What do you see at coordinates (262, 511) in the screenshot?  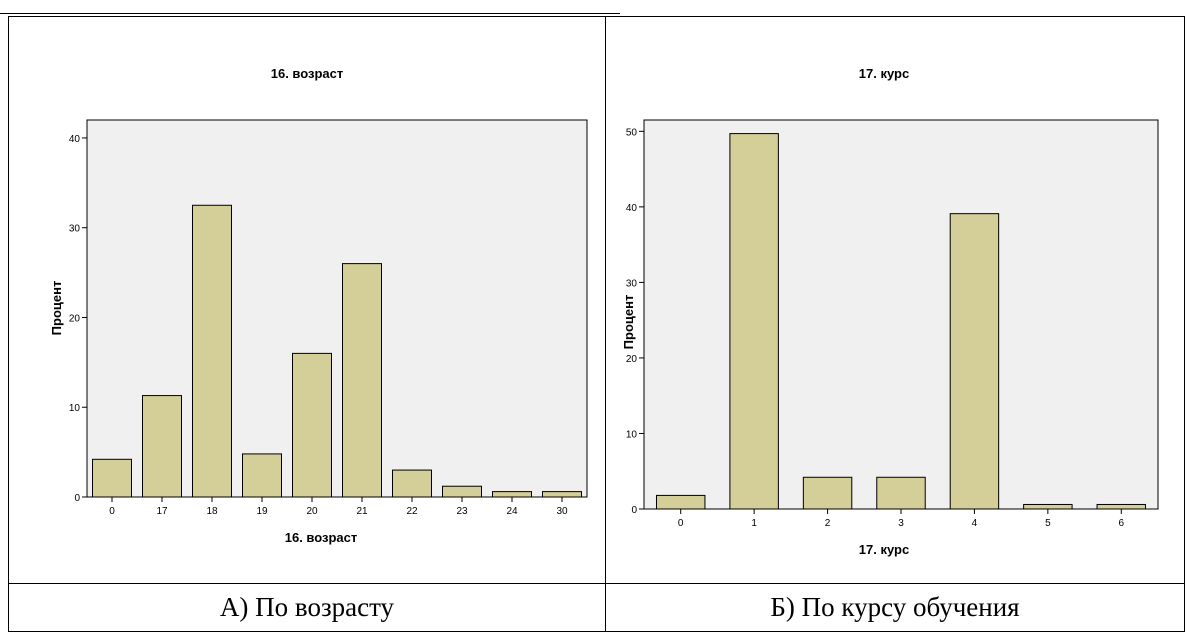 I see `x-tick-label: 19` at bounding box center [262, 511].